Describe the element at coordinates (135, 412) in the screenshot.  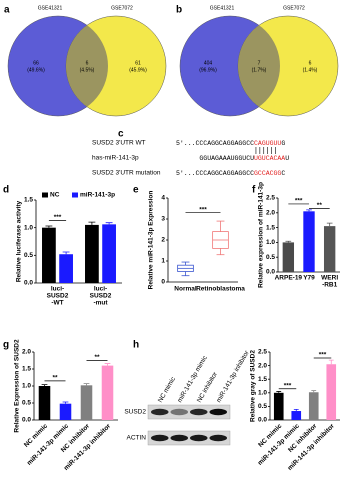
I see `row-label: SUSD2` at that location.